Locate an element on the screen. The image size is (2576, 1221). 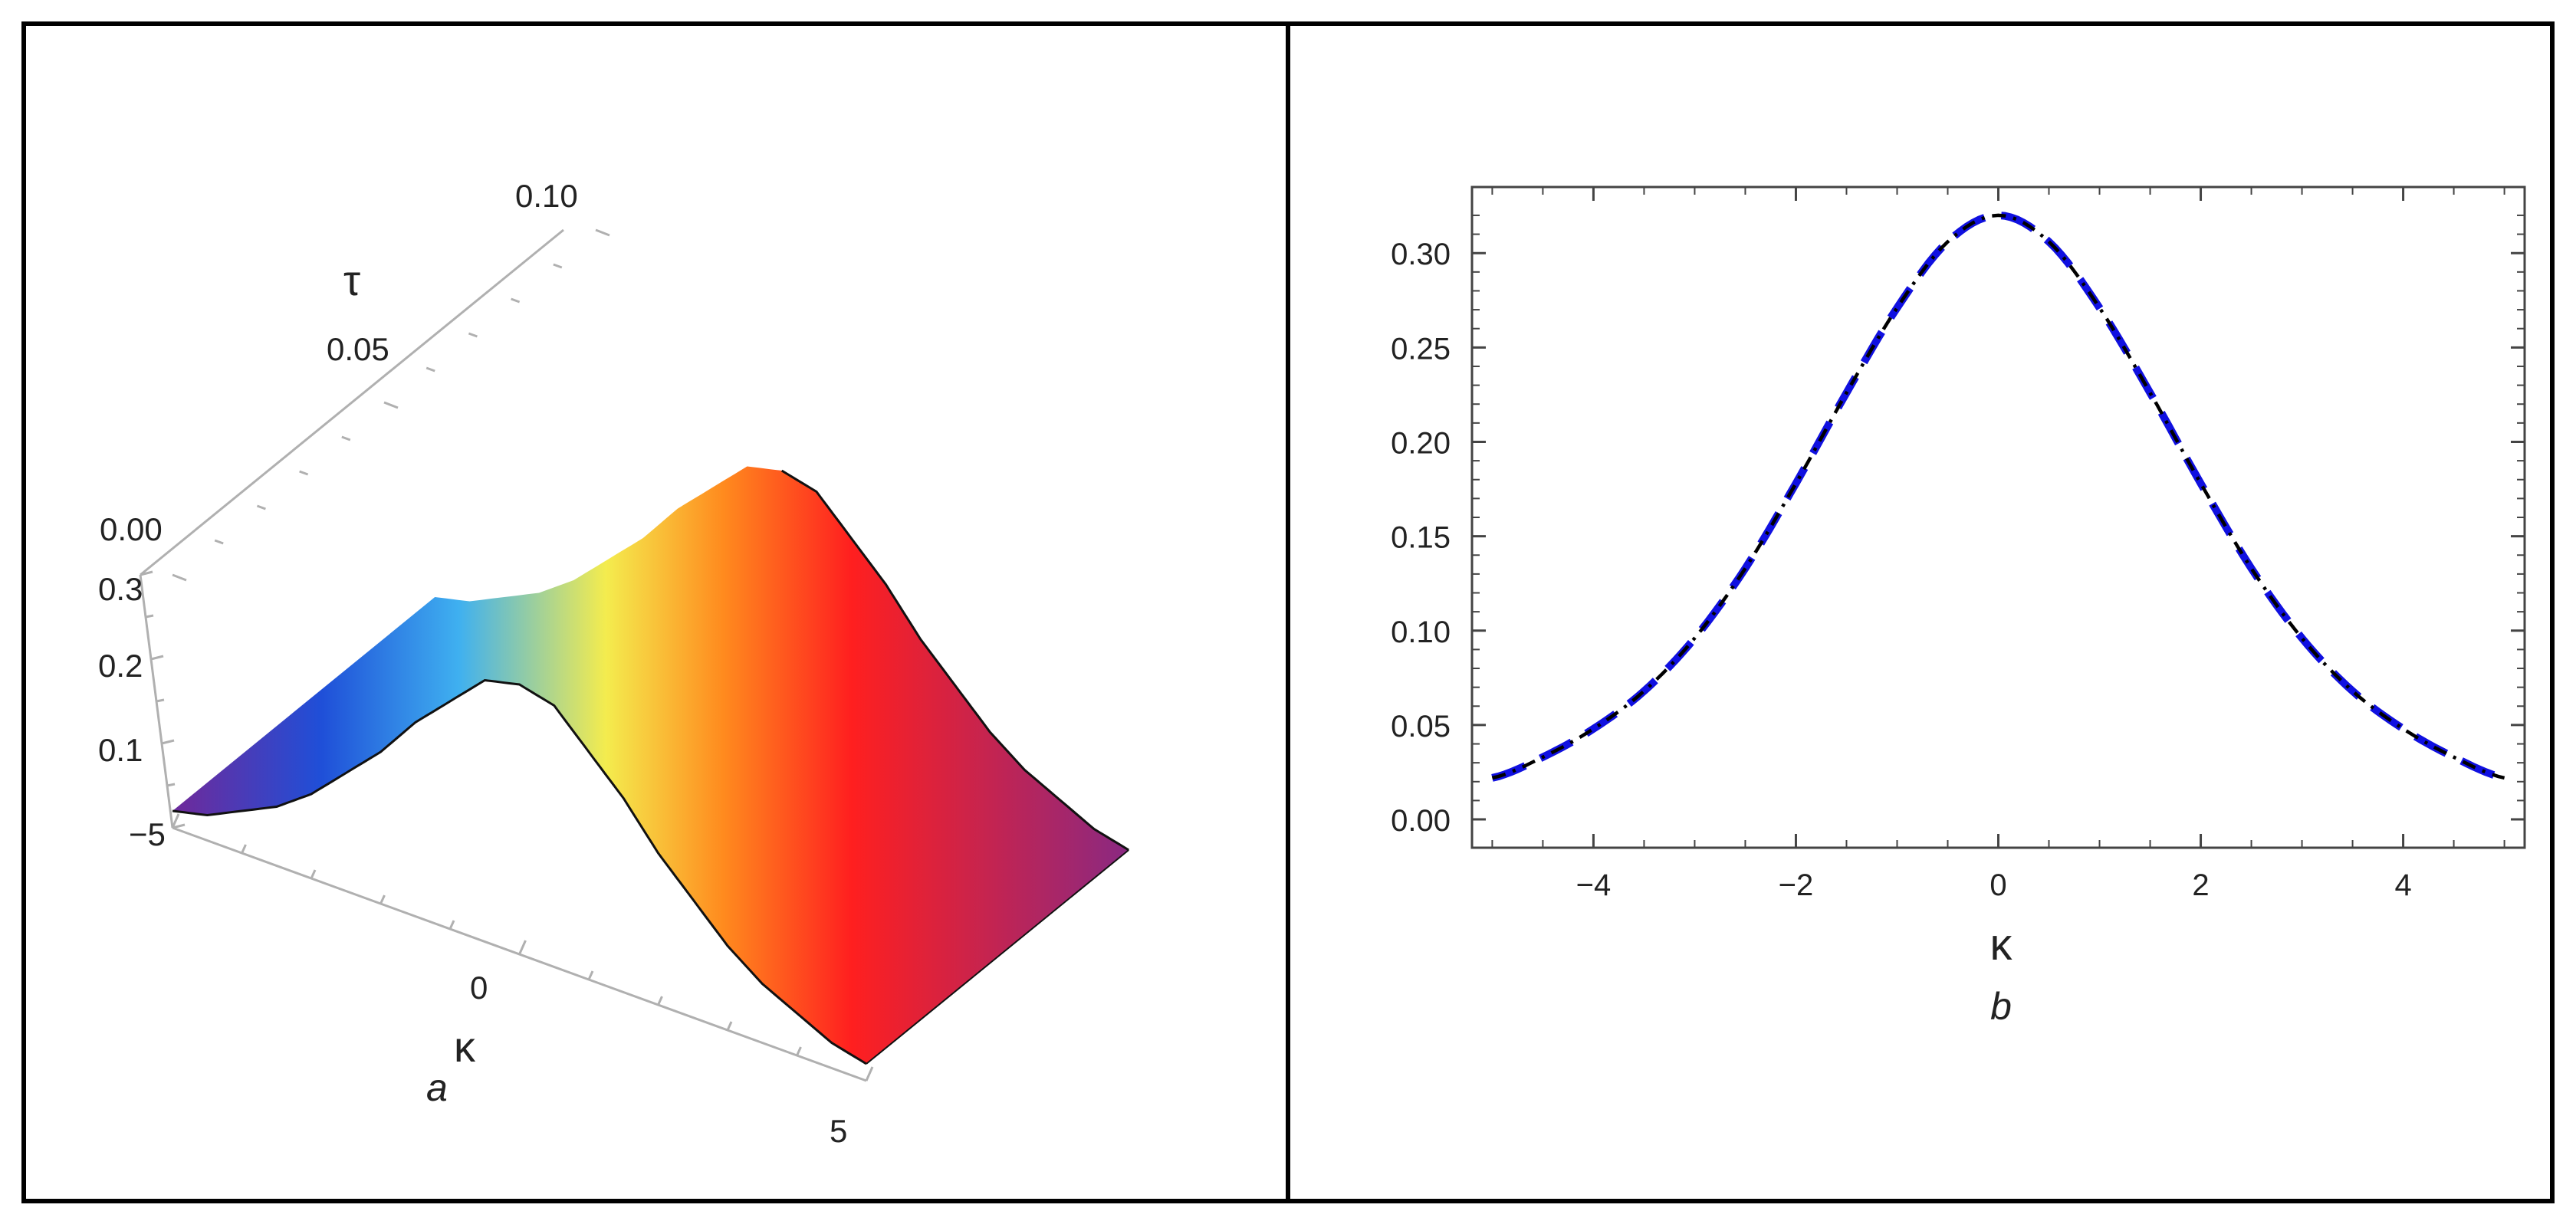
z-ticks is located at coordinates (163, 699).